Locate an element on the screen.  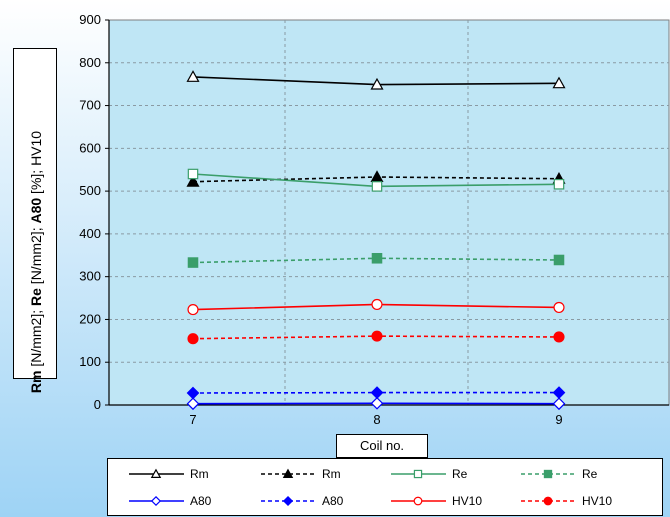
series-a80-solid is located at coordinates (376, 403).